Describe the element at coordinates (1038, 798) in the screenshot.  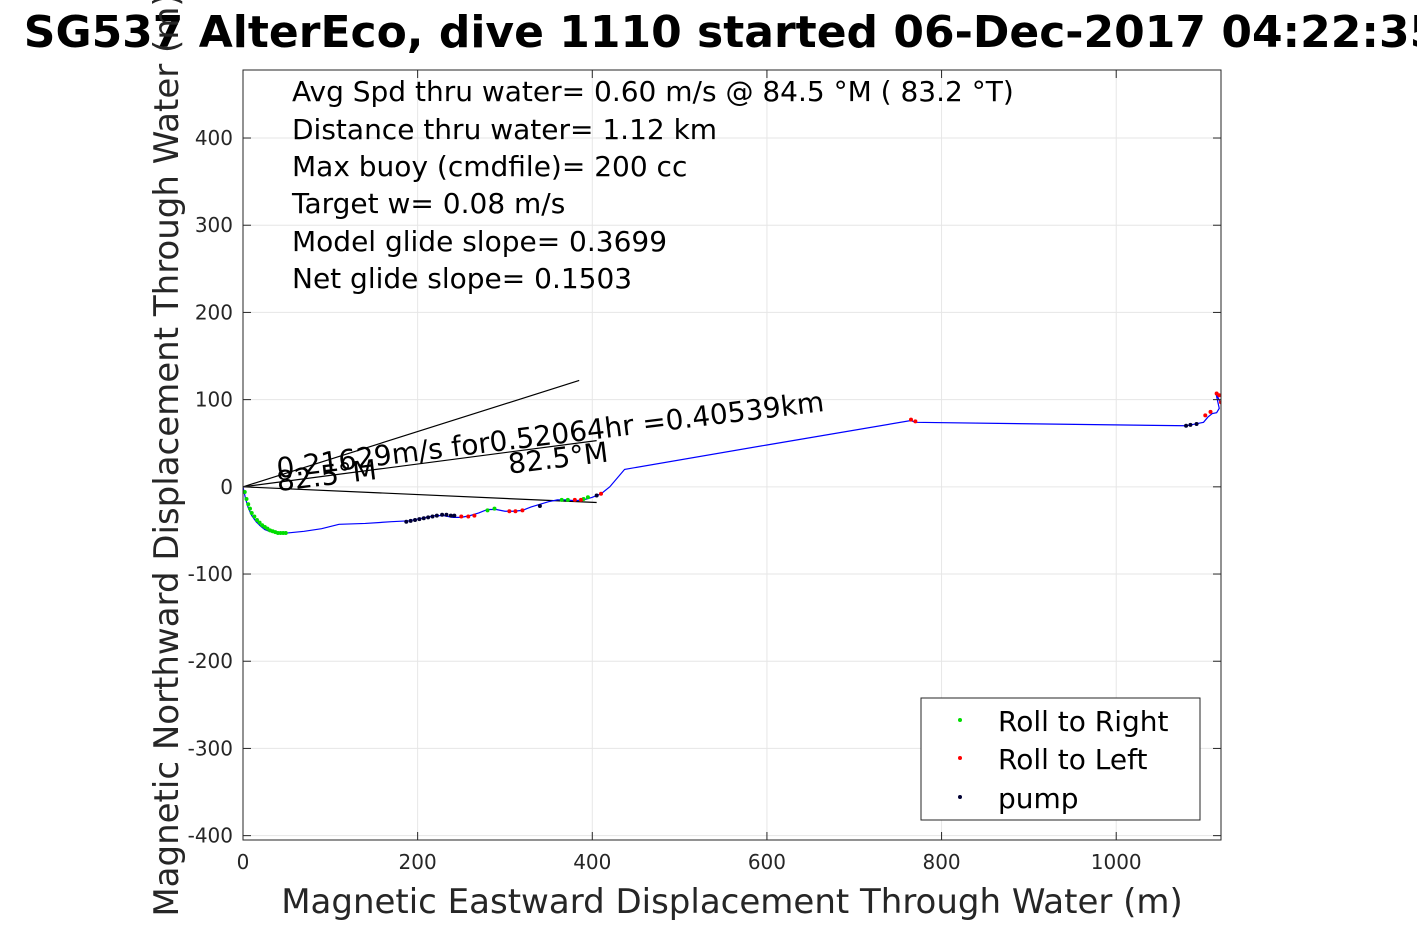
I see `legend-label-pump: pump` at that location.